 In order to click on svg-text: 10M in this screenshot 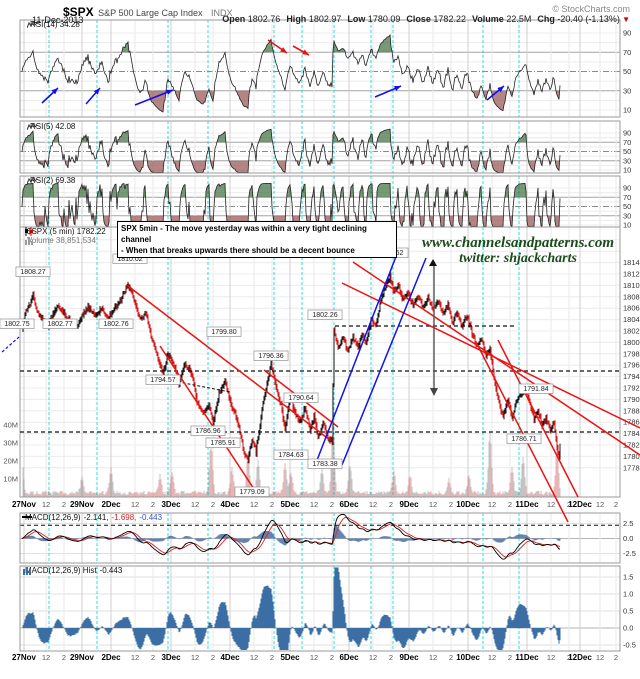, I will do `click(10, 479)`.